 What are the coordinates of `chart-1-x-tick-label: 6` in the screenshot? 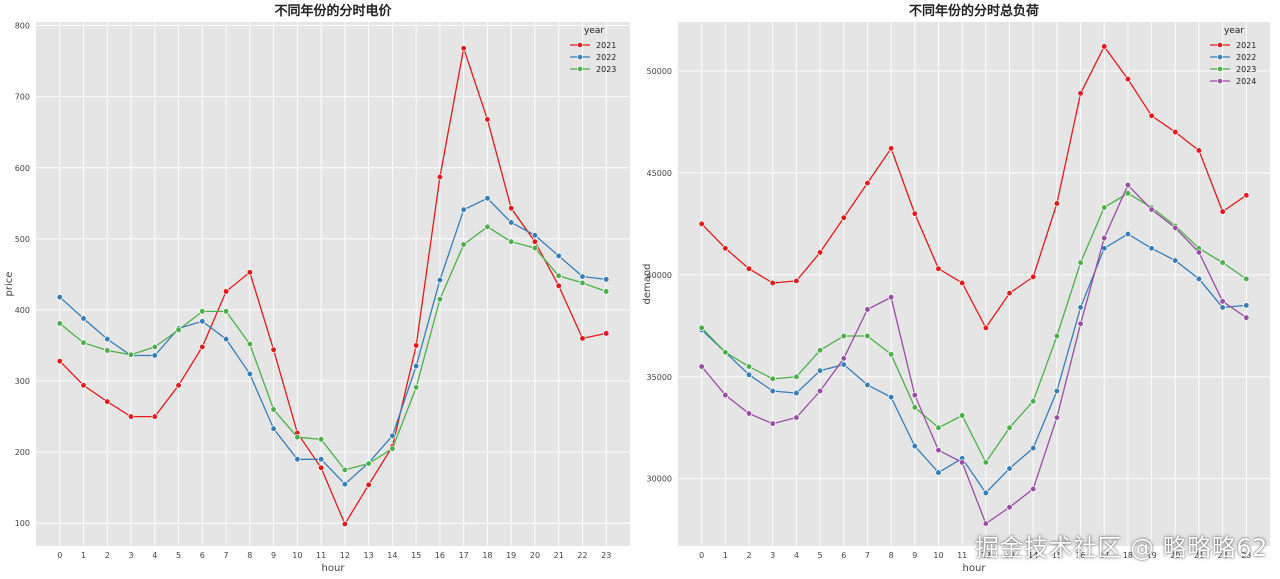 It's located at (843, 555).